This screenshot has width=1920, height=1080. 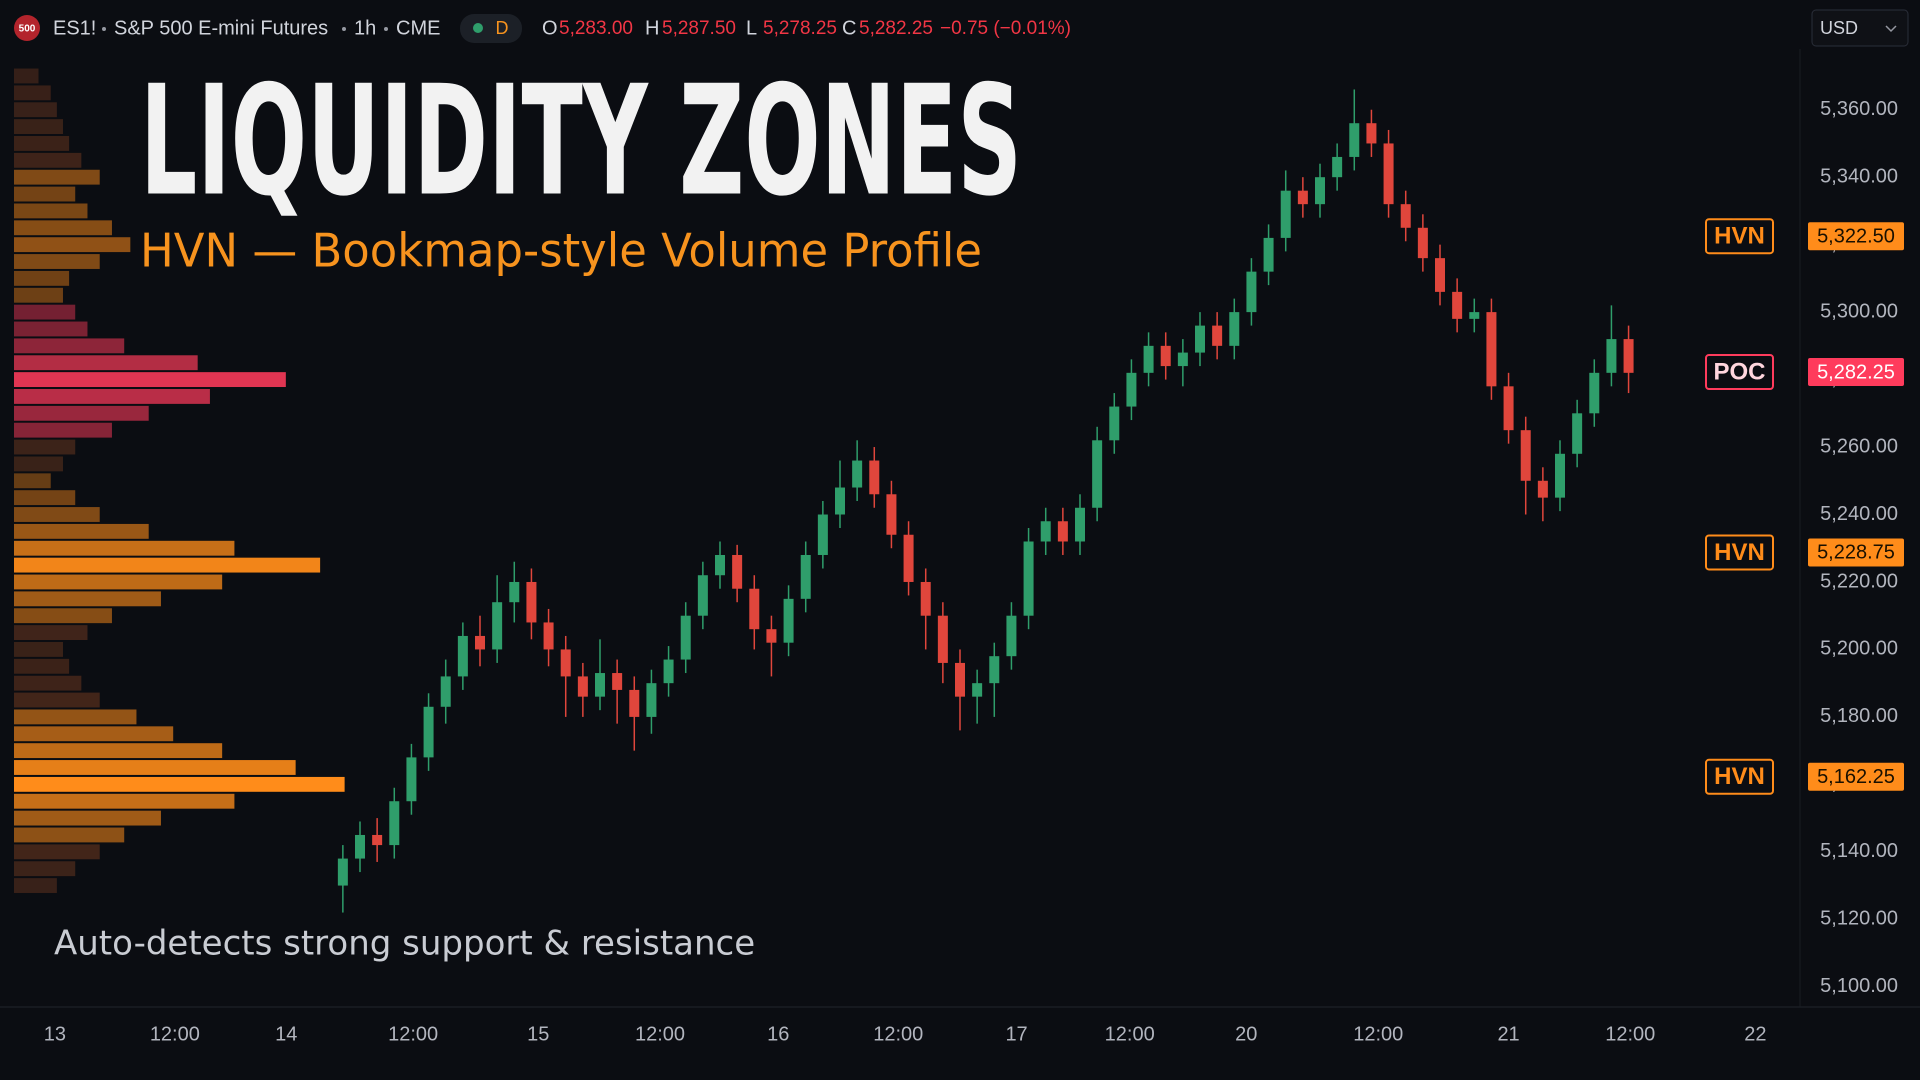 What do you see at coordinates (286, 1034) in the screenshot?
I see `x-tick-label: 14` at bounding box center [286, 1034].